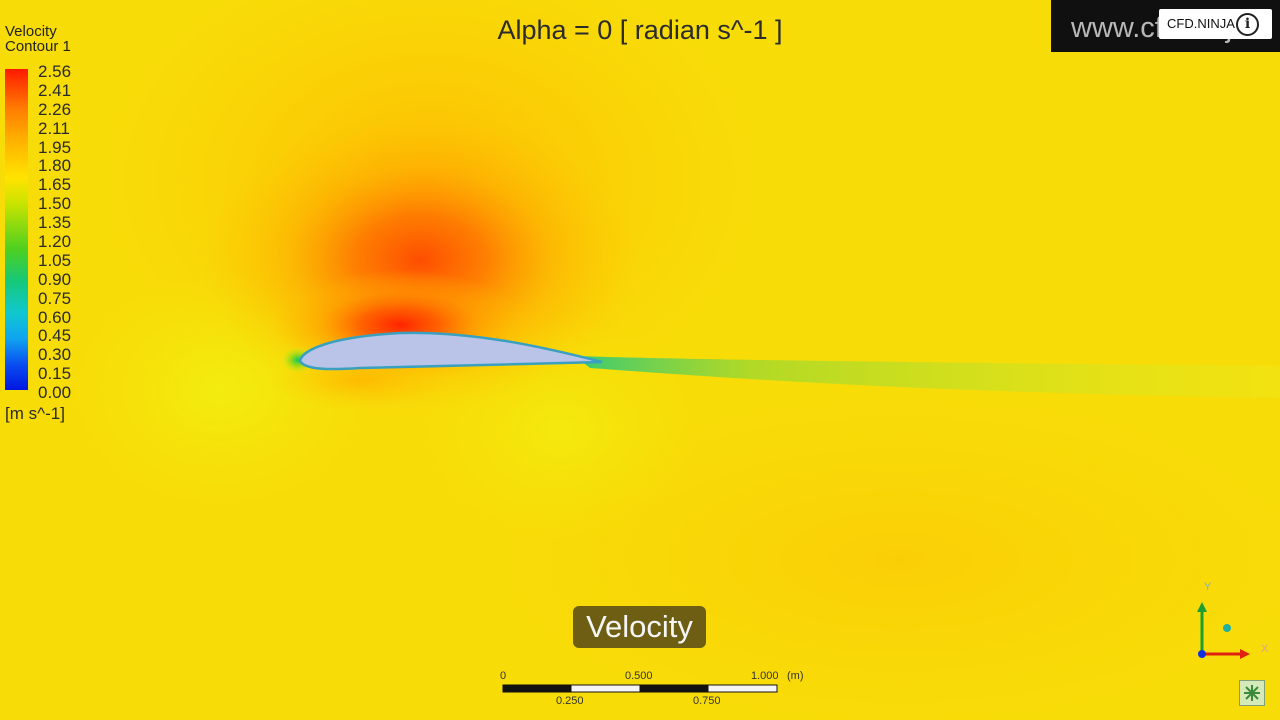 Image resolution: width=1280 pixels, height=720 pixels. What do you see at coordinates (55, 260) in the screenshot?
I see `legend-tick: 1.05` at bounding box center [55, 260].